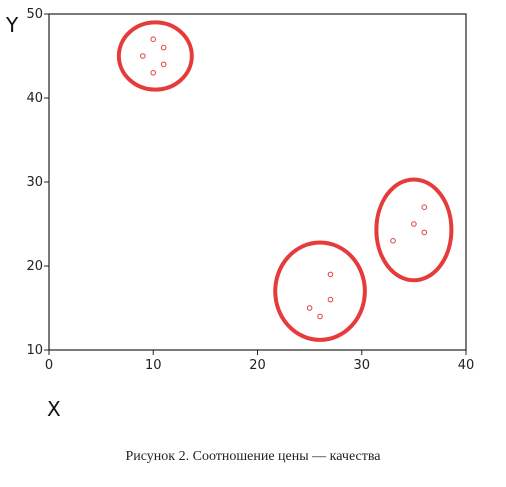  Describe the element at coordinates (34, 14) in the screenshot. I see `y-tick-label: 50` at that location.